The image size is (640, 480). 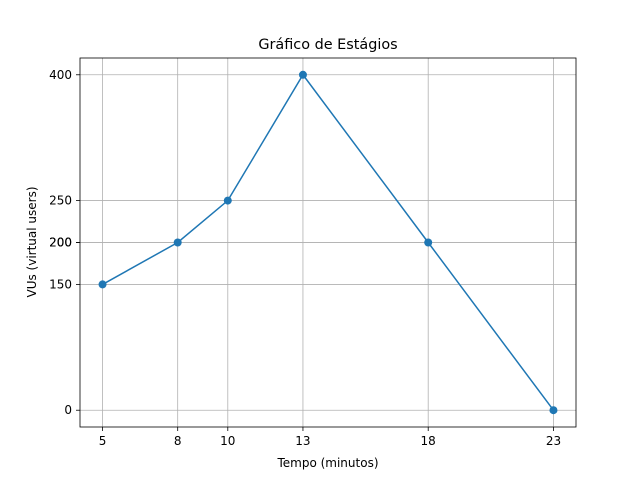 I want to click on y-tick-label: 200, so click(x=60, y=243).